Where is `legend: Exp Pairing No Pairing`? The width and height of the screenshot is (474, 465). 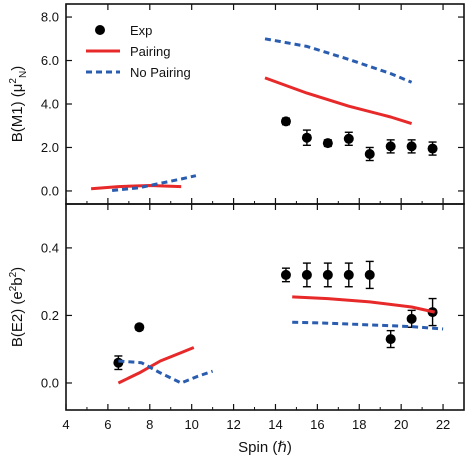
legend: Exp Pairing No Pairing is located at coordinates (138, 51).